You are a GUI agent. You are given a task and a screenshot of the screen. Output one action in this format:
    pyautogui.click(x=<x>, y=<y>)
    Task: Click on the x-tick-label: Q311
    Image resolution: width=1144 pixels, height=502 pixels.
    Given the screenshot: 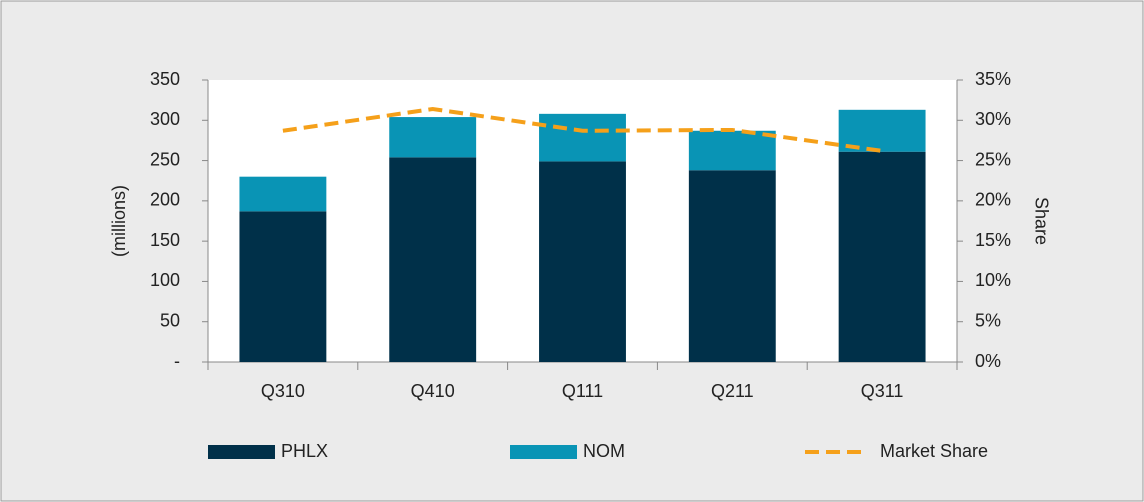 What is the action you would take?
    pyautogui.click(x=882, y=391)
    